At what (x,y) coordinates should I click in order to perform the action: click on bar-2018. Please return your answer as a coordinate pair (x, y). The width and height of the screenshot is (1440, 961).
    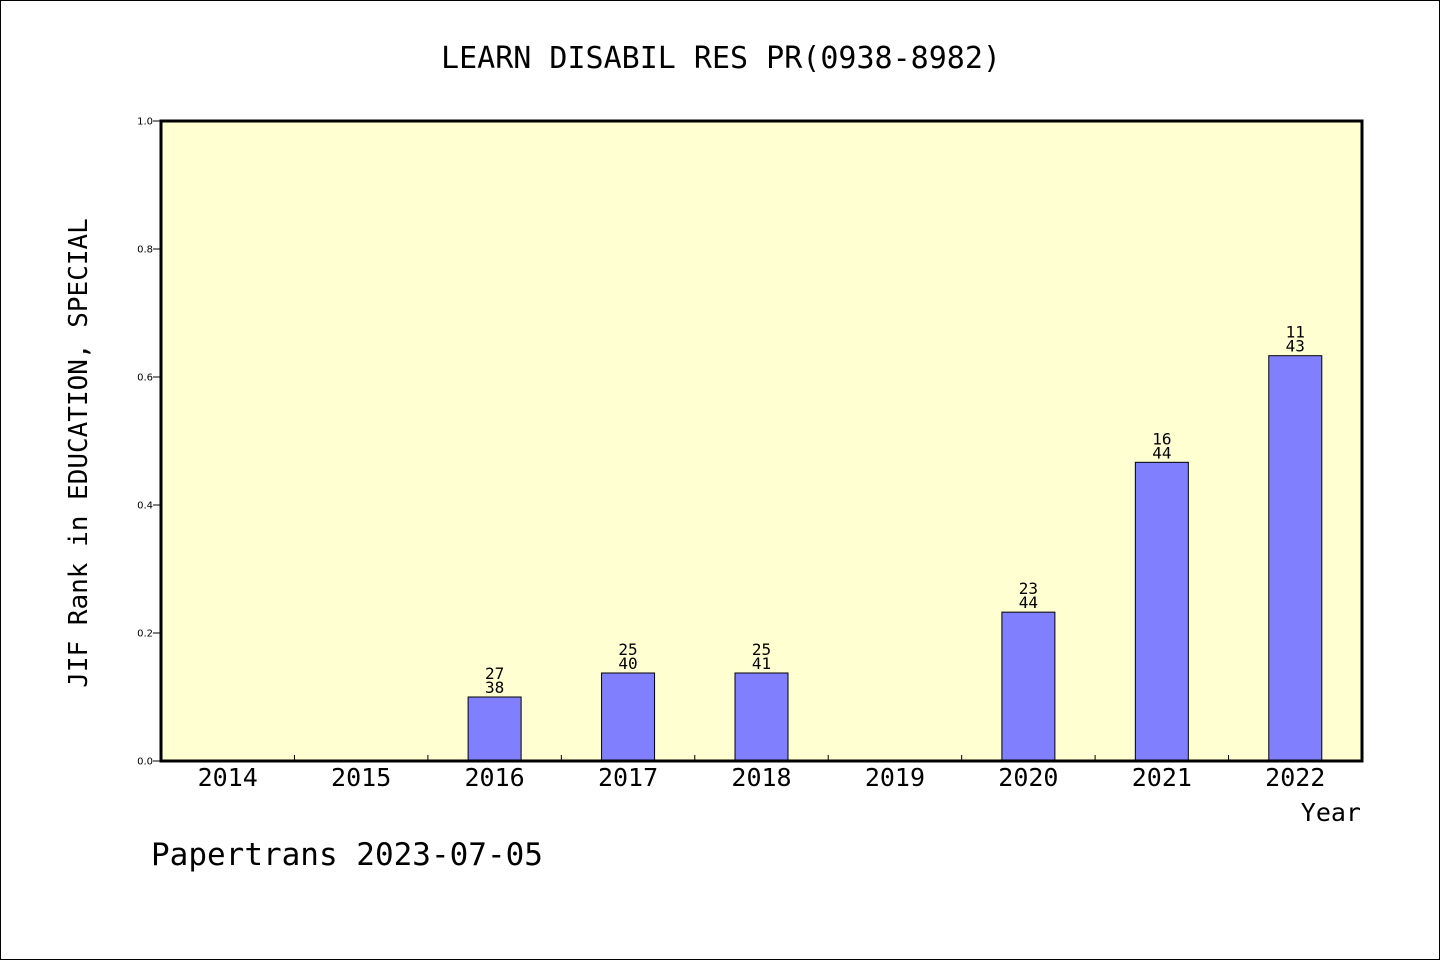
    Looking at the image, I should click on (761, 717).